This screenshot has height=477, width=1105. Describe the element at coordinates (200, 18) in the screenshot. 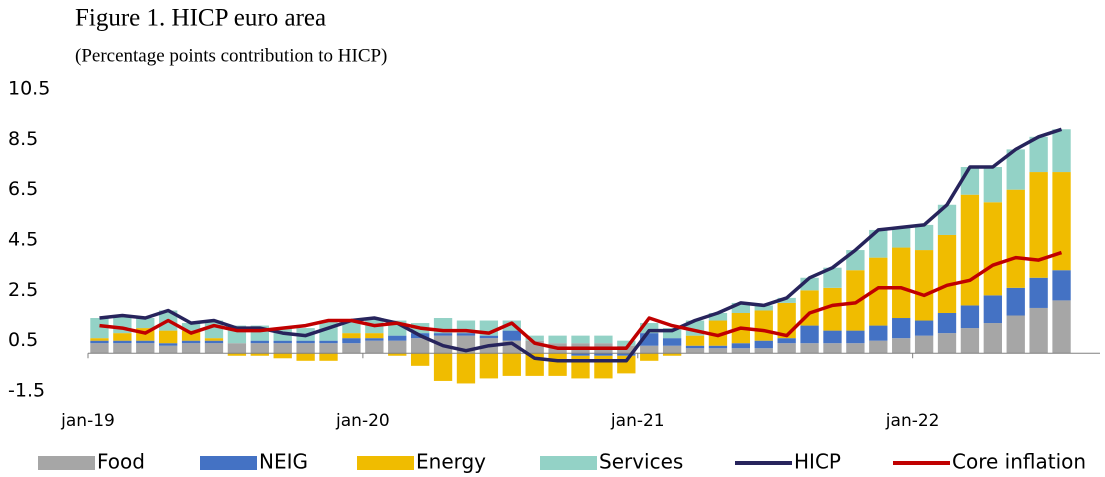

I see `chart-title: Figure 1. HICP euro area` at that location.